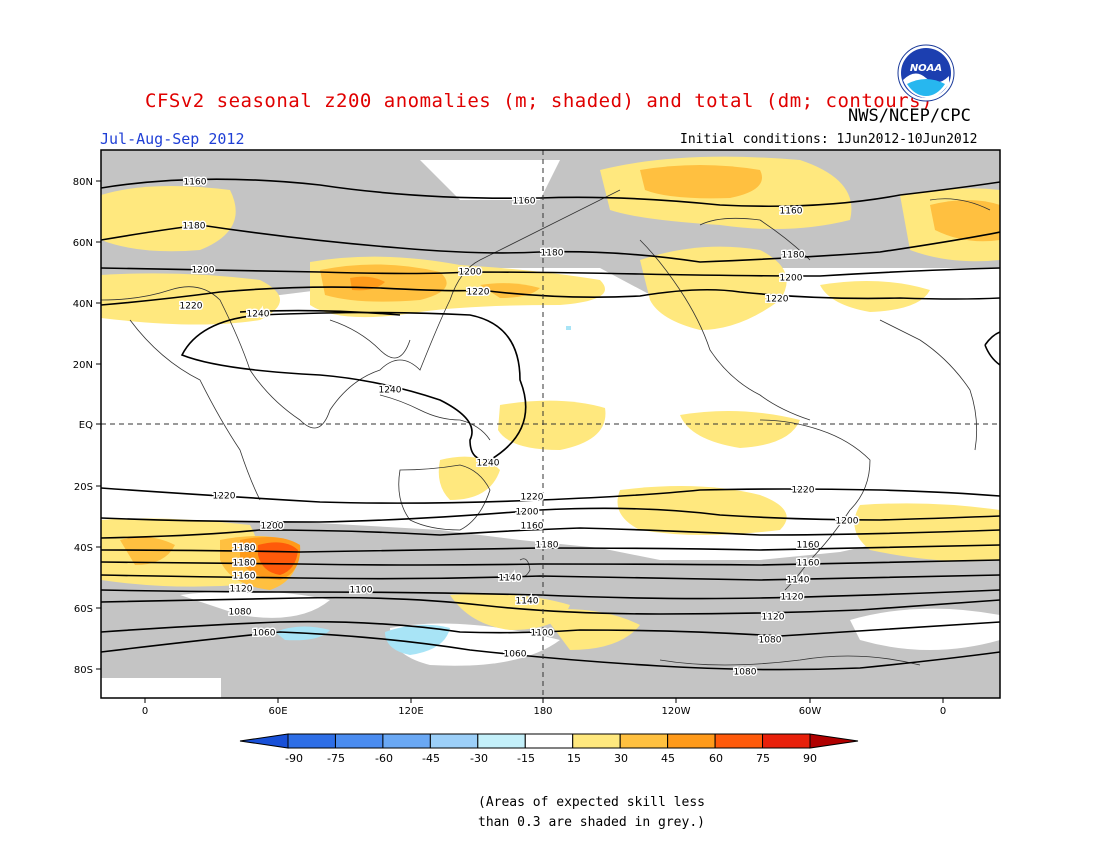  Describe the element at coordinates (83, 304) in the screenshot. I see `lat-label: 40N` at that location.